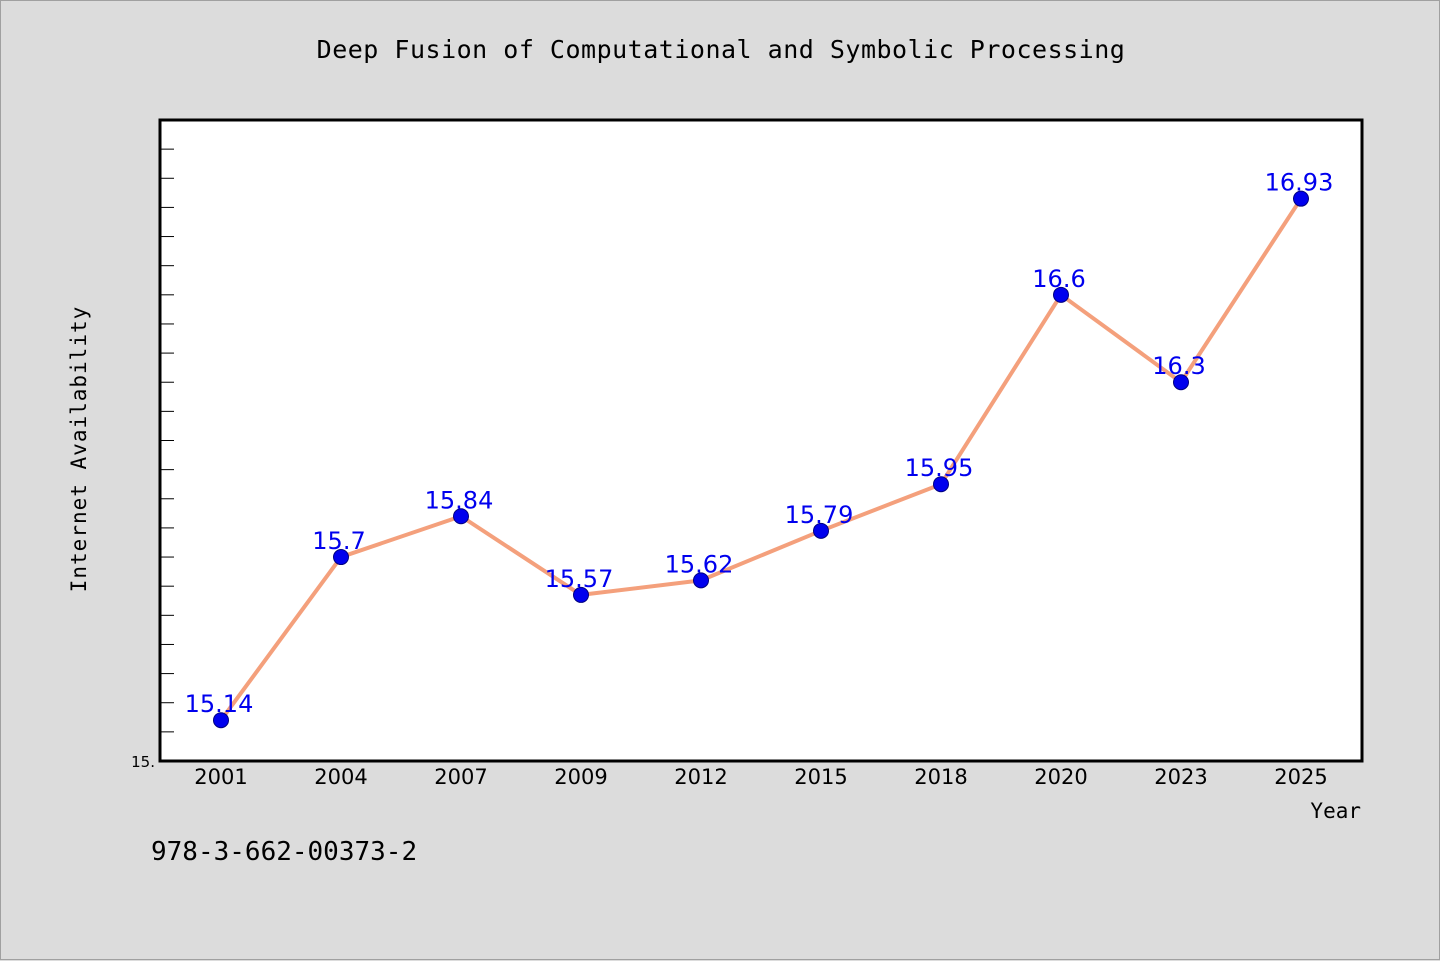 Image resolution: width=1440 pixels, height=961 pixels. What do you see at coordinates (340, 777) in the screenshot?
I see `x-tick-label: 2004` at bounding box center [340, 777].